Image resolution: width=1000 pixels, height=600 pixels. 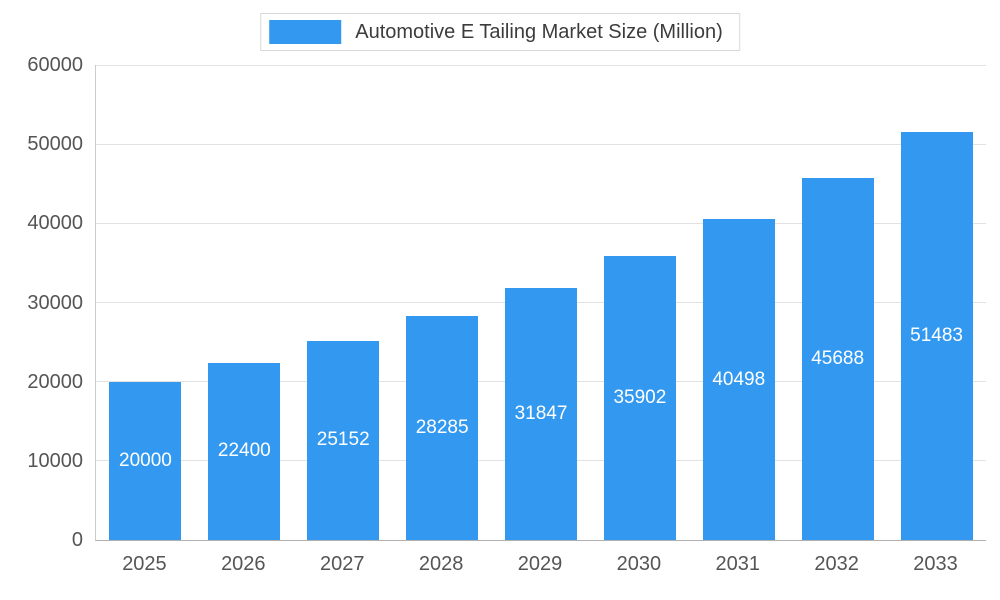 I want to click on x-axis-tick-label: 2027, so click(x=342, y=564).